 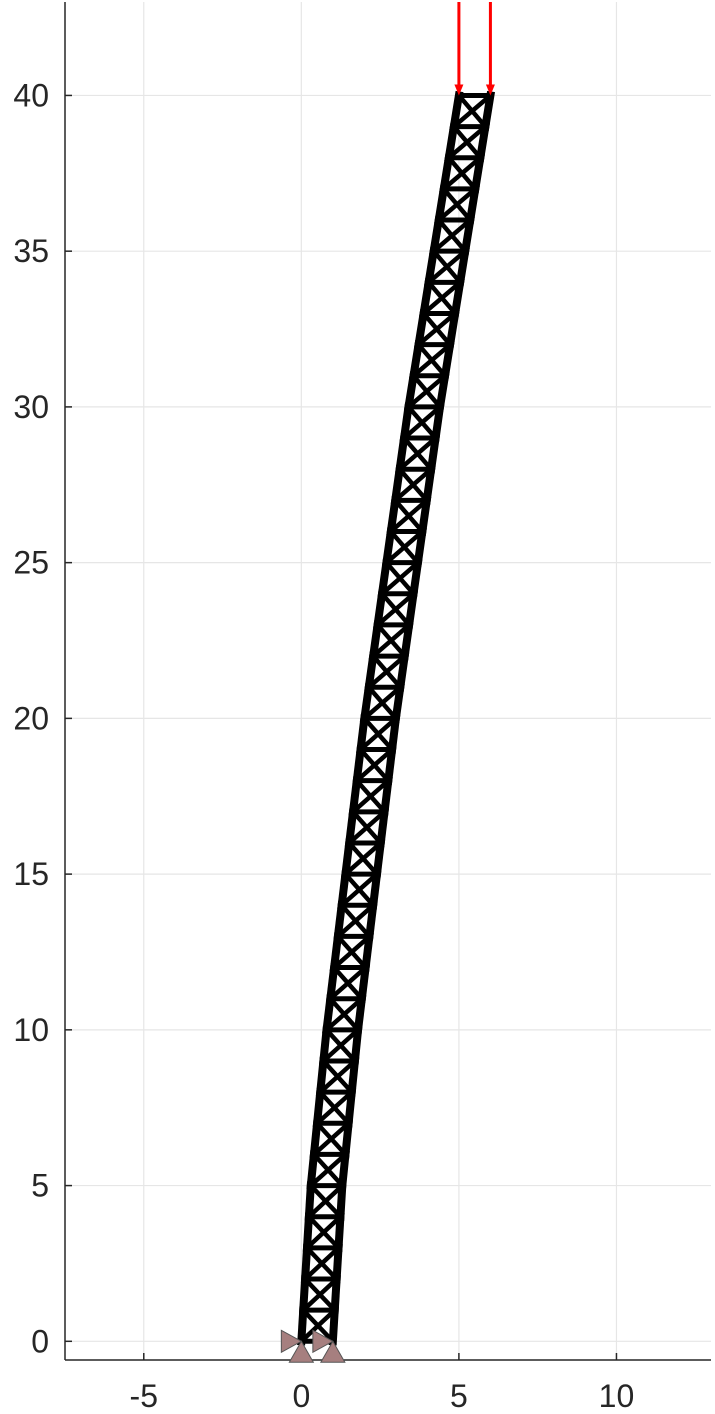 I want to click on y-tick-label: 0, so click(x=40, y=1341).